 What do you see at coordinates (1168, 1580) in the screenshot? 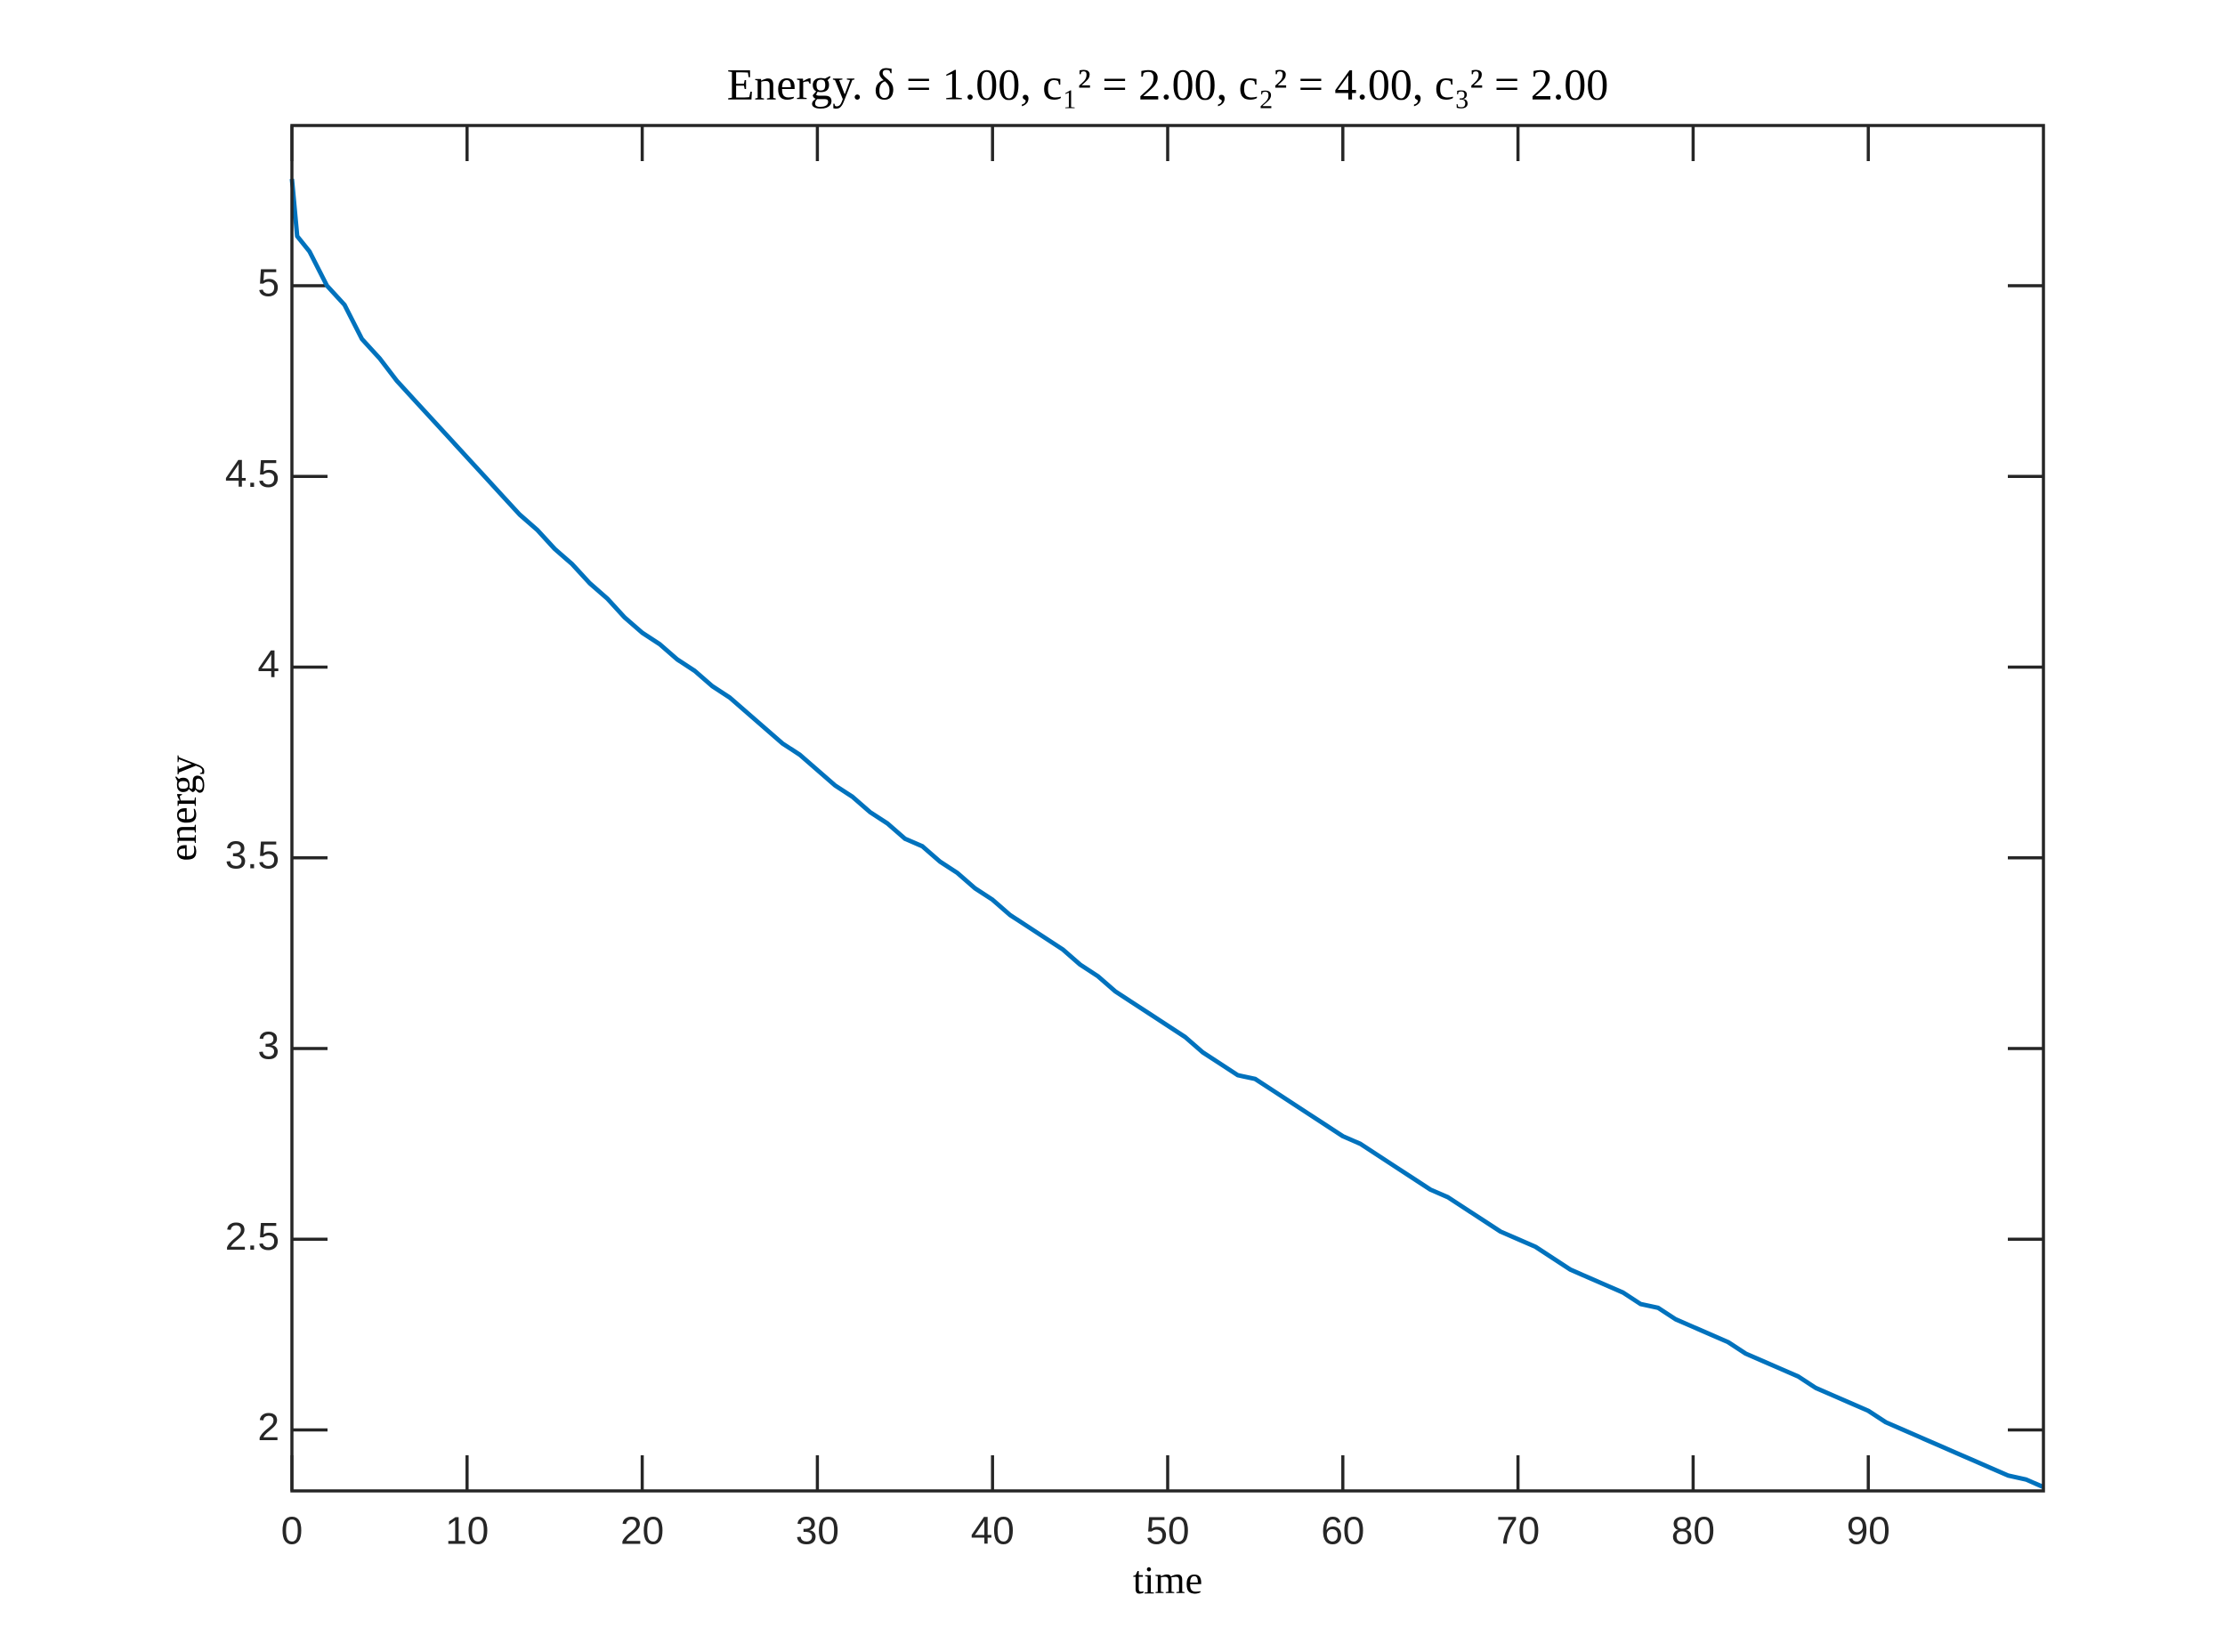
I see `x-axis-label: time` at bounding box center [1168, 1580].